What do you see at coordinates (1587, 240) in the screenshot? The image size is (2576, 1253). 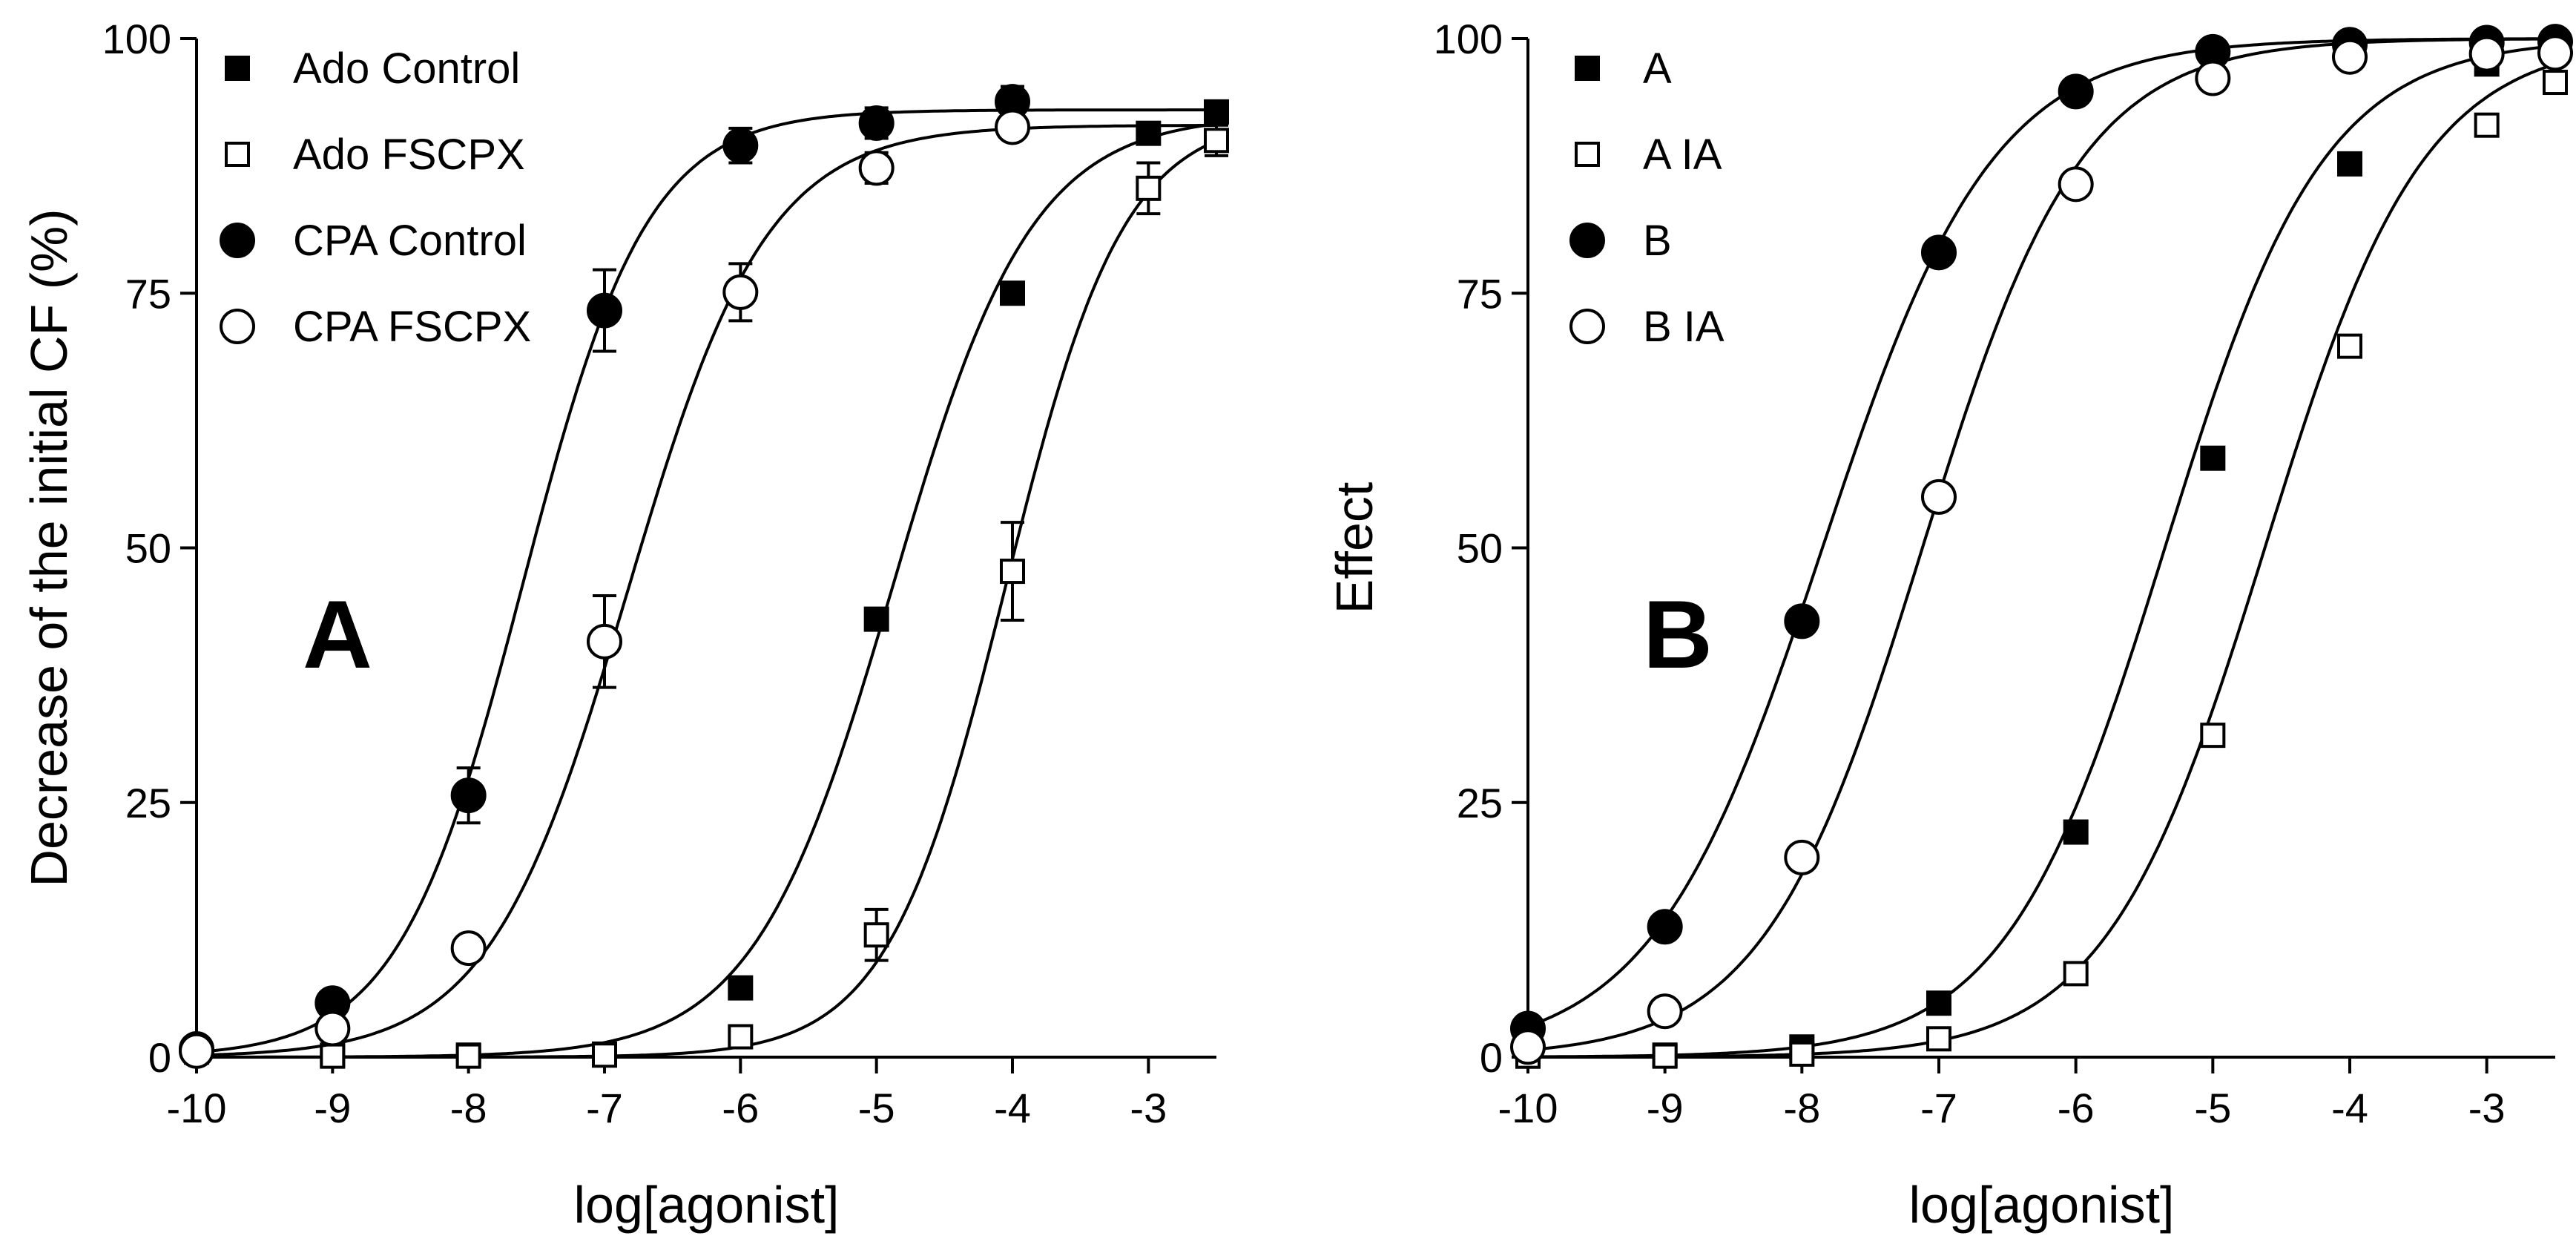 I see `legend-marker-circle` at bounding box center [1587, 240].